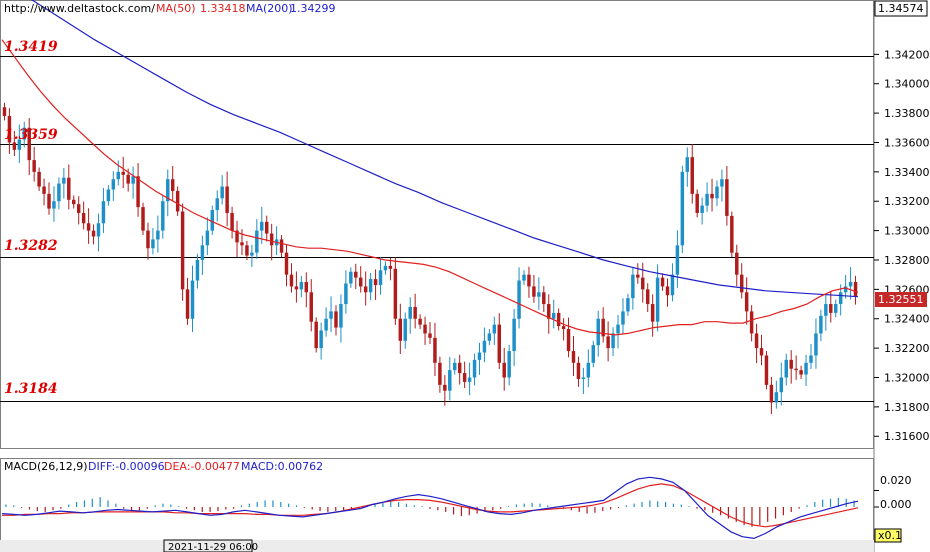 The height and width of the screenshot is (552, 930). Describe the element at coordinates (907, 260) in the screenshot. I see `price-tick-label: 1.32800` at that location.